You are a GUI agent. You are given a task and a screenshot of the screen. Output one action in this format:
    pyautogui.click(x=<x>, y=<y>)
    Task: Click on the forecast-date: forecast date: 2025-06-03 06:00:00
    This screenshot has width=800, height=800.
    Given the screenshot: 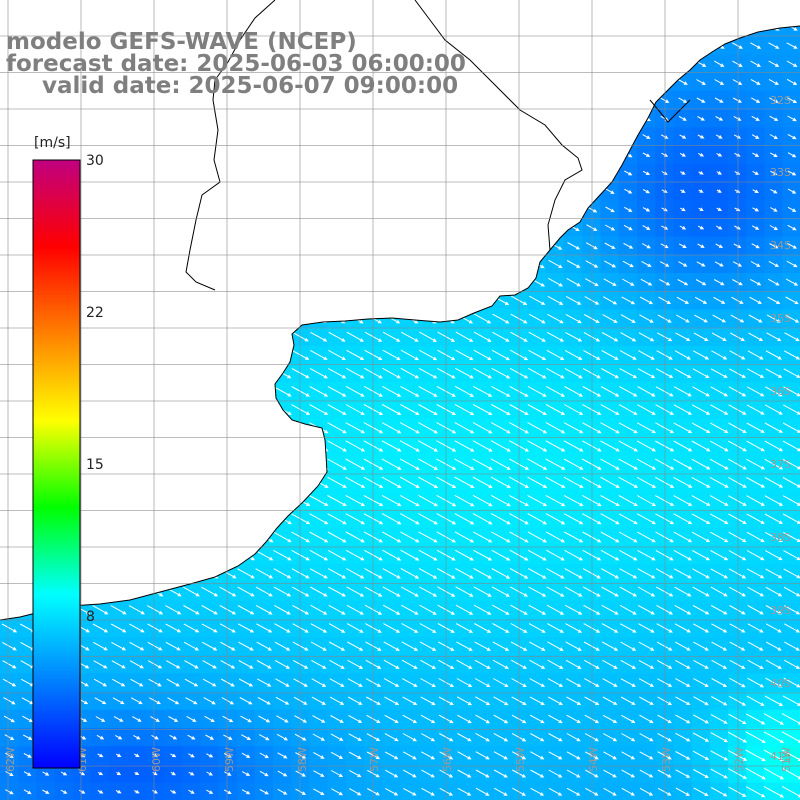 What is the action you would take?
    pyautogui.click(x=236, y=64)
    